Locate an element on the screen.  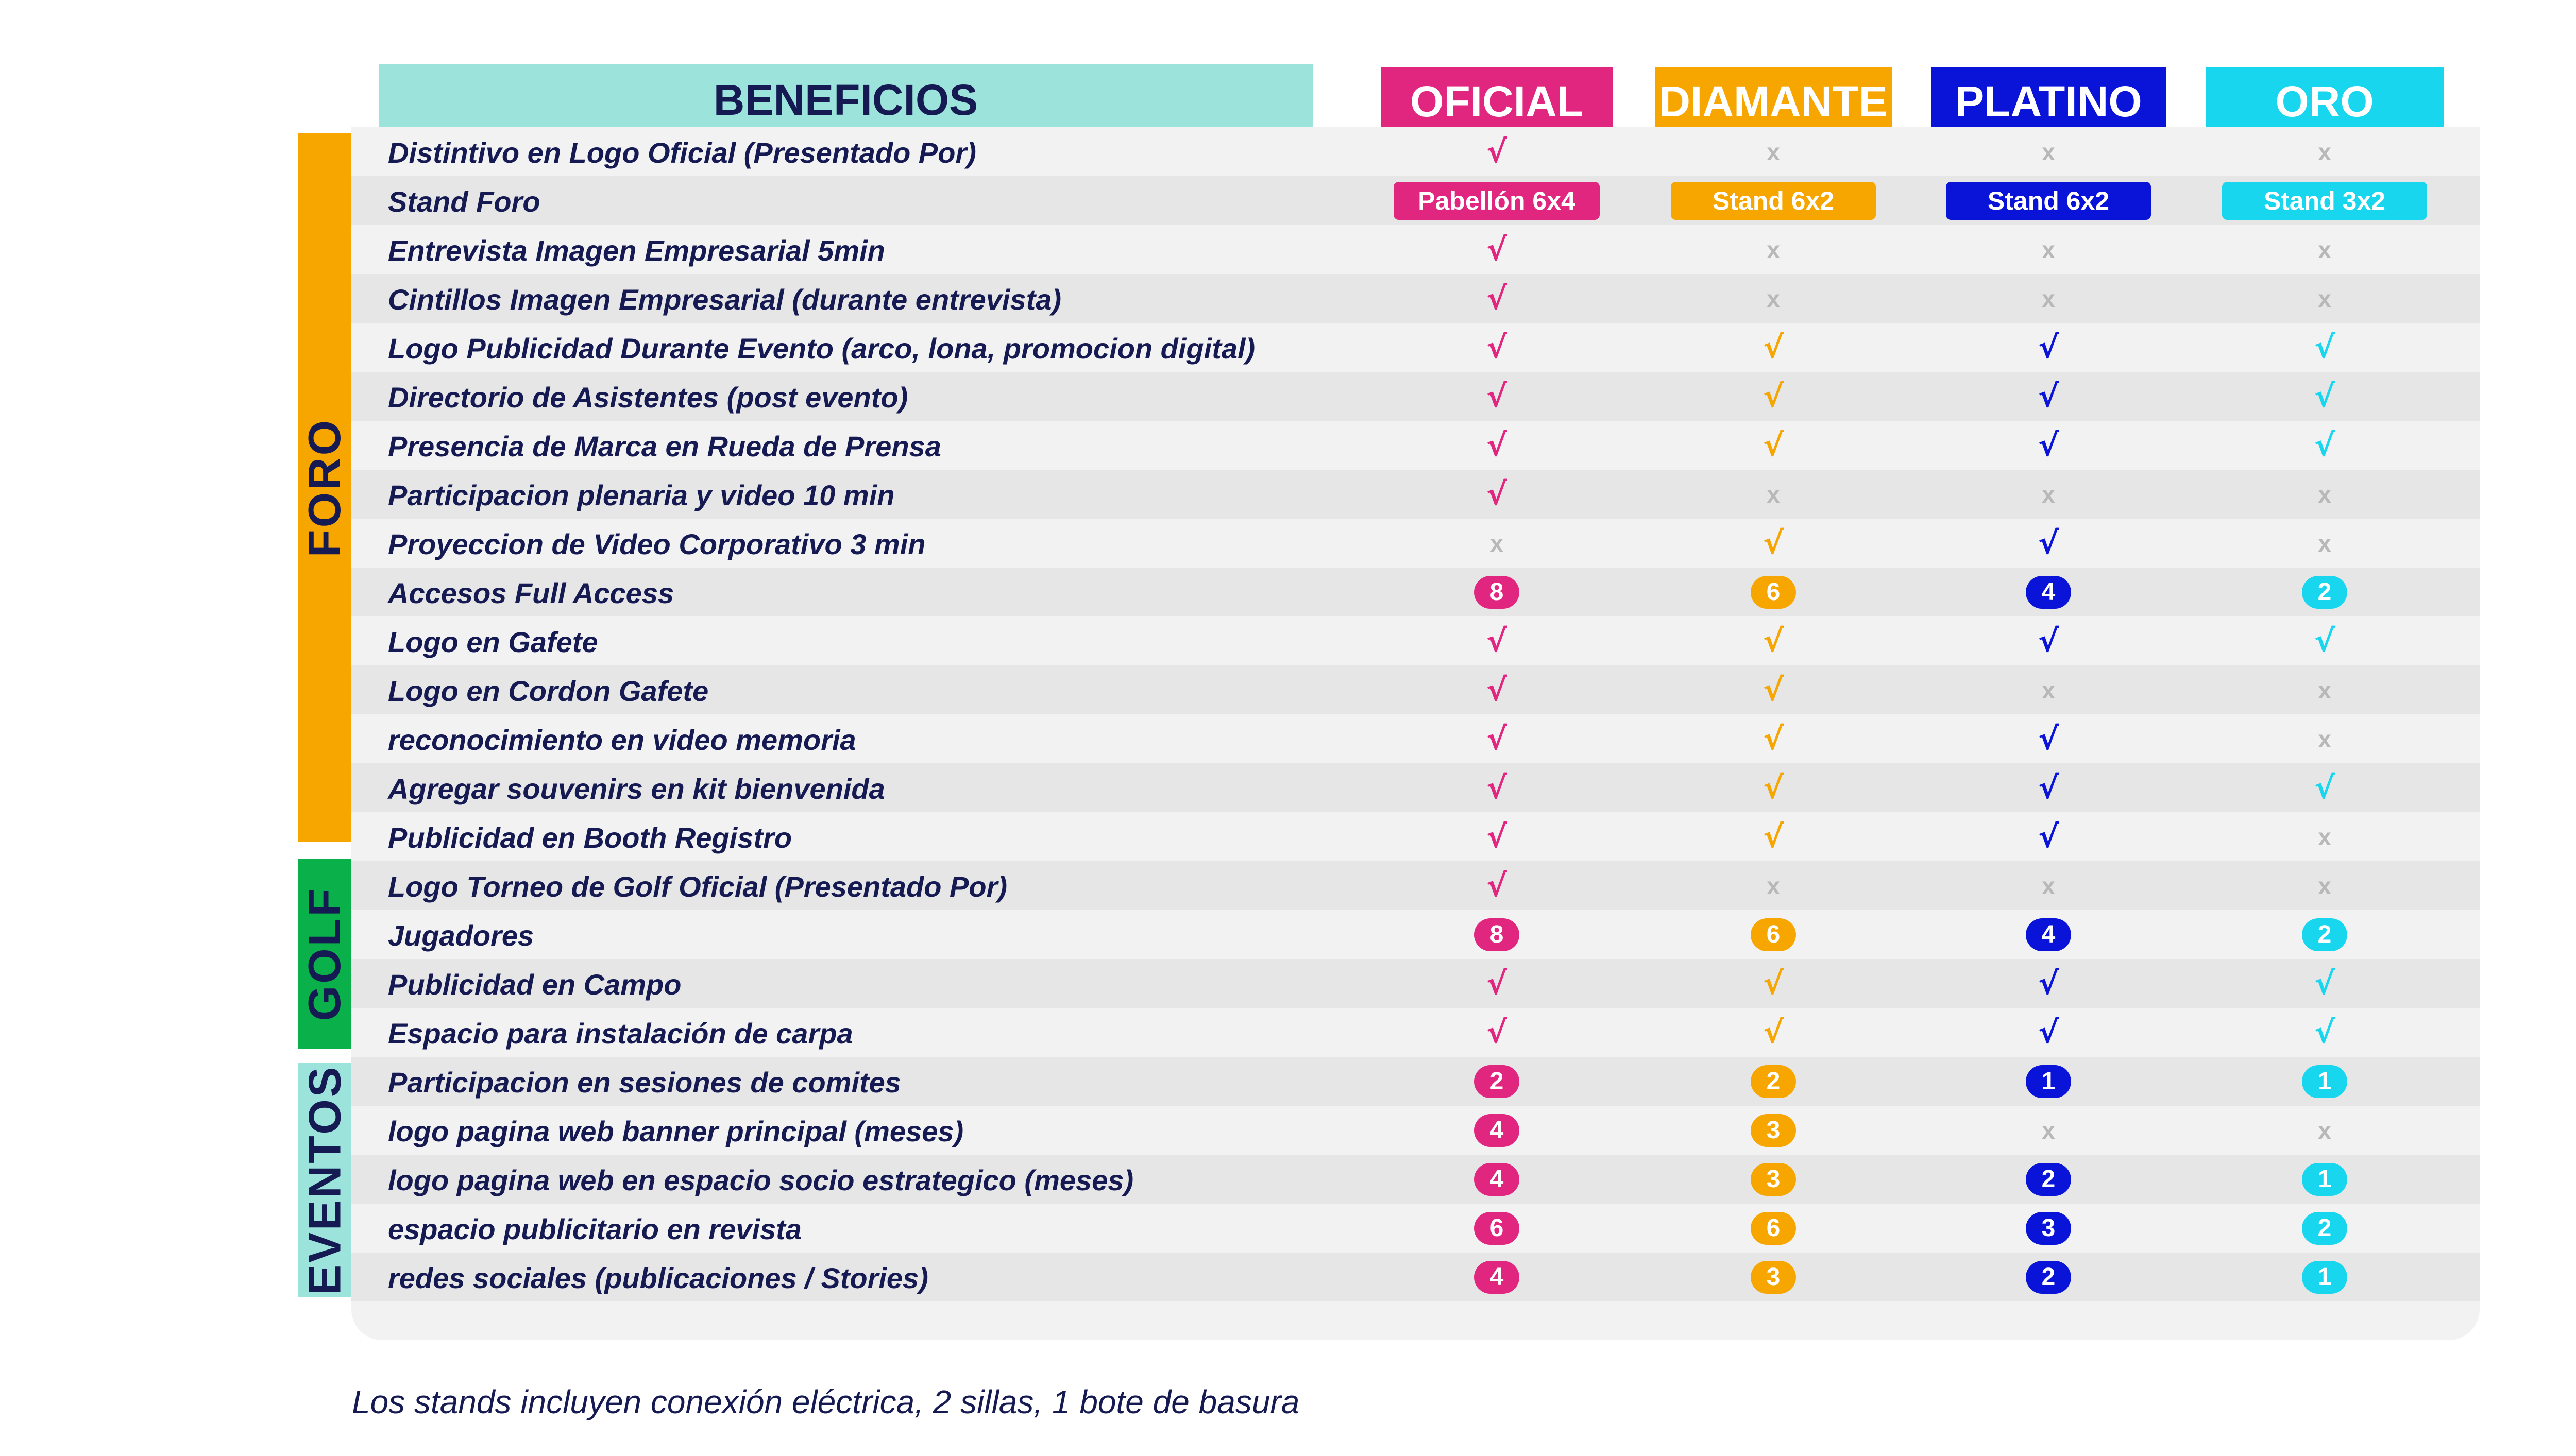
cell-oficial: 2 is located at coordinates (1496, 1081).